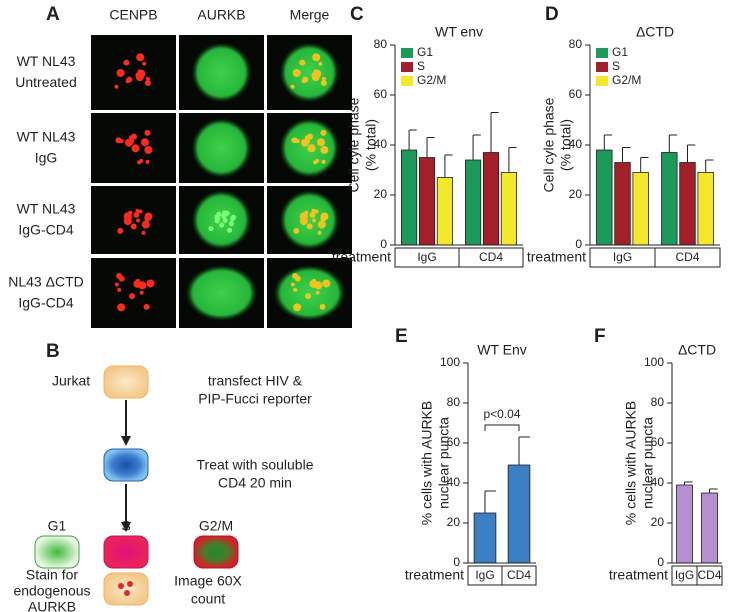 The image size is (750, 612). What do you see at coordinates (52, 575) in the screenshot?
I see `step-label: Stain for` at bounding box center [52, 575].